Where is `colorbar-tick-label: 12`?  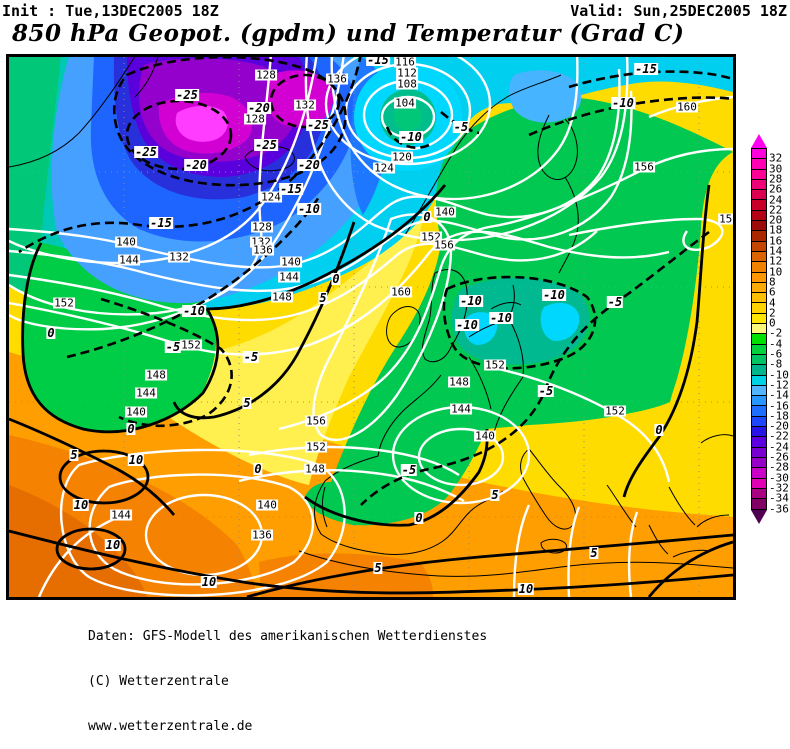 colorbar-tick-label: 12 is located at coordinates (776, 261).